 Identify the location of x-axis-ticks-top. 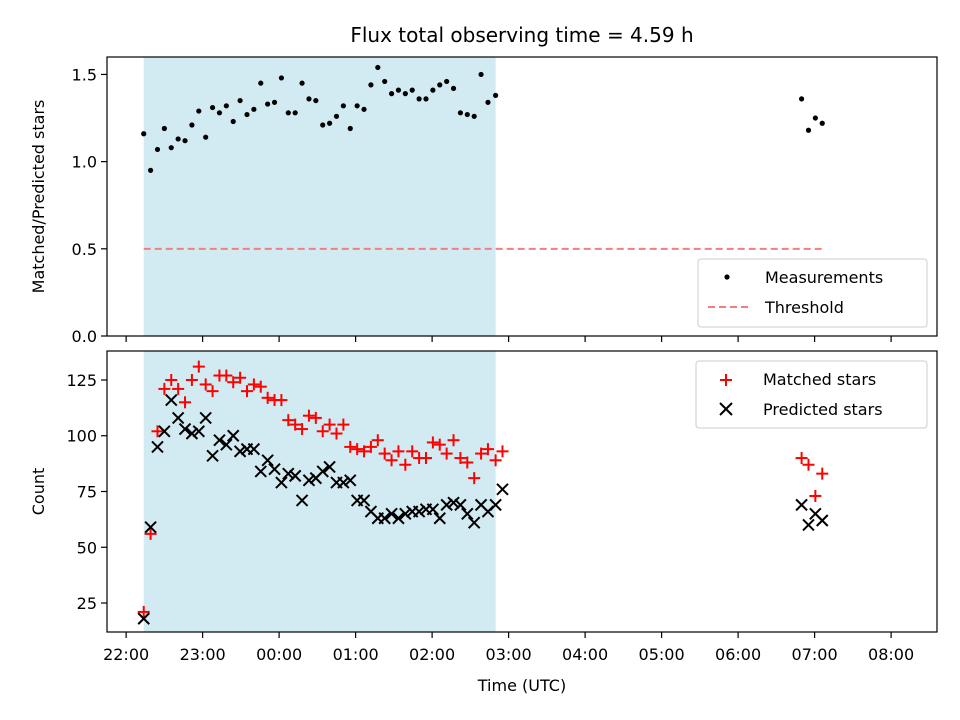
(508, 339).